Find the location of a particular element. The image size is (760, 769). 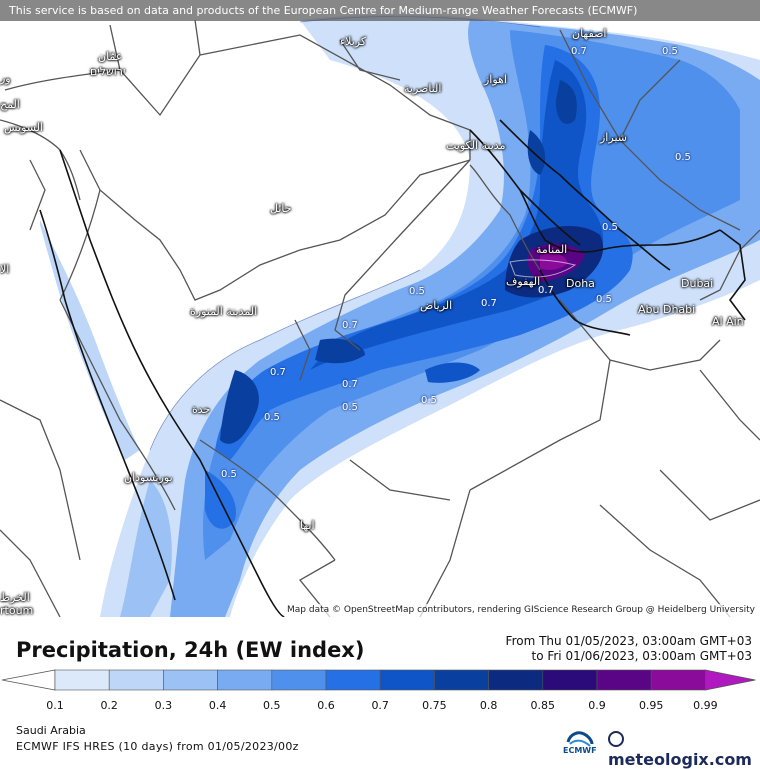

map-title: Precipitation, 24h (EW index) is located at coordinates (190, 650).